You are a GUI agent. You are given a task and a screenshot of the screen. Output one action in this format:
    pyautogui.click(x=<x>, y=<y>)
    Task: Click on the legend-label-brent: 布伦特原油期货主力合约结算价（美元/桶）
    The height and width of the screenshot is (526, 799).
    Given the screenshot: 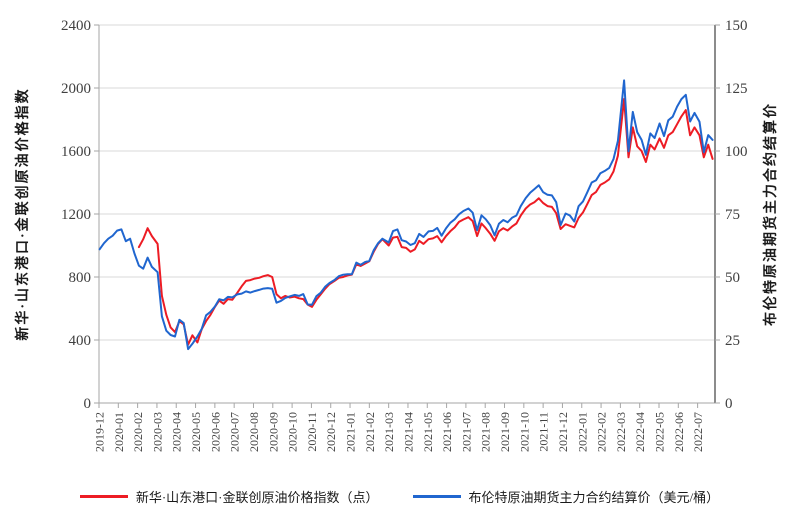 What is the action you would take?
    pyautogui.click(x=594, y=497)
    